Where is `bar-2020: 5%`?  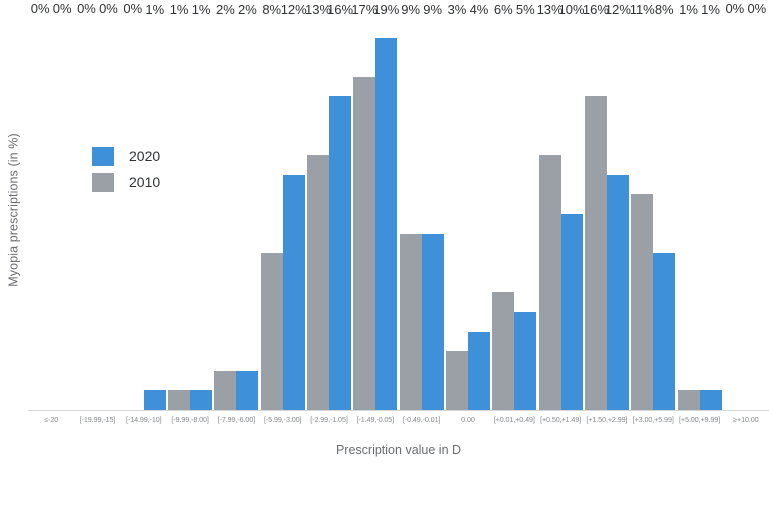 bar-2020: 5% is located at coordinates (525, 206).